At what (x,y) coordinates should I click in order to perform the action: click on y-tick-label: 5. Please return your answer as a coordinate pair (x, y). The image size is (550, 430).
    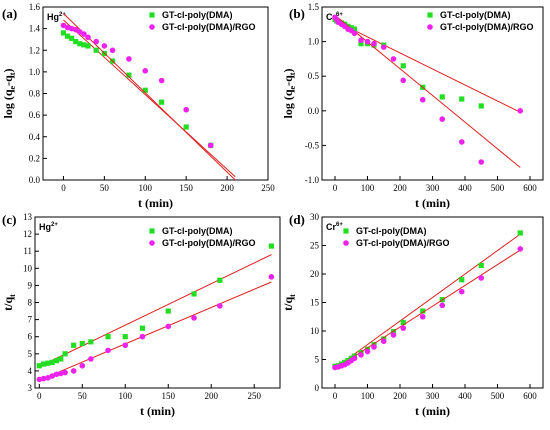
    Looking at the image, I should click on (317, 360).